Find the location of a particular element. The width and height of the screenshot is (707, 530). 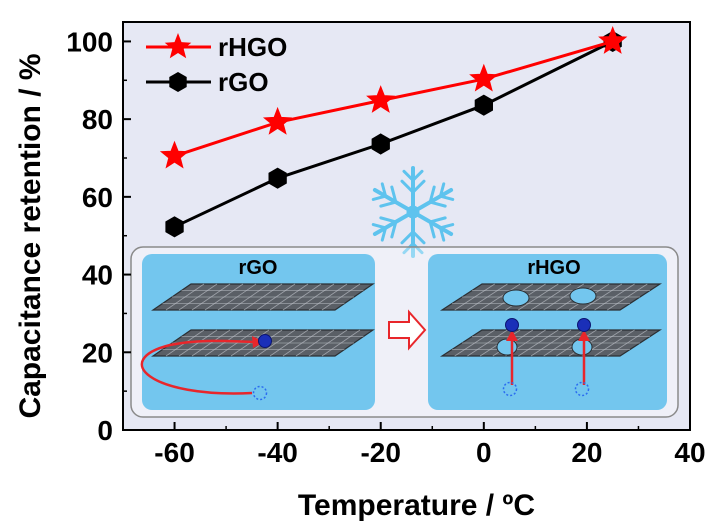

ion-path-arrowhead is located at coordinates (258, 342).